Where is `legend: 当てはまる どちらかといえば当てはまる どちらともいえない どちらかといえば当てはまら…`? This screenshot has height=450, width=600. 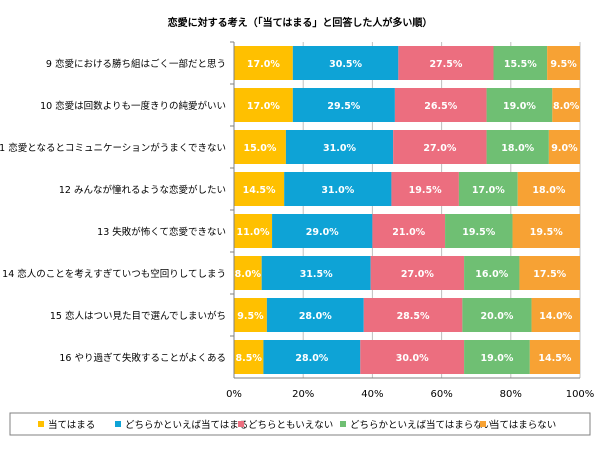 legend: 当てはまる どちらかといえば当てはまる どちらともいえない どちらかといえば当てはまら… is located at coordinates (300, 424).